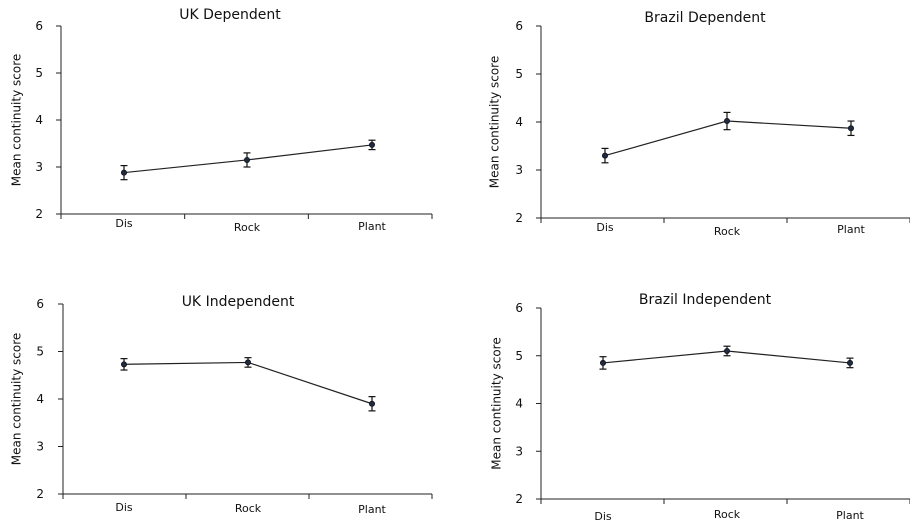 The width and height of the screenshot is (910, 527). What do you see at coordinates (705, 300) in the screenshot?
I see `chart-title: Brazil Independent` at bounding box center [705, 300].